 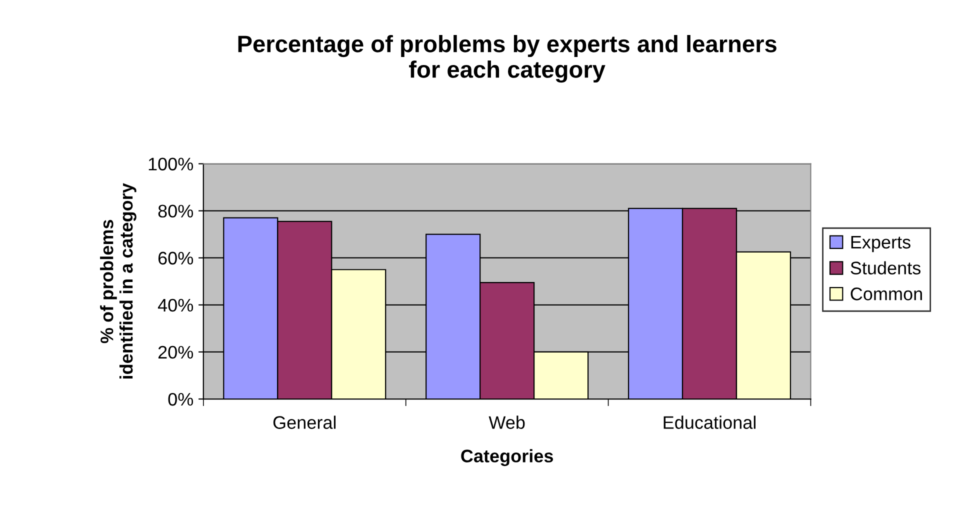 I want to click on legend-label: Students, so click(x=885, y=267).